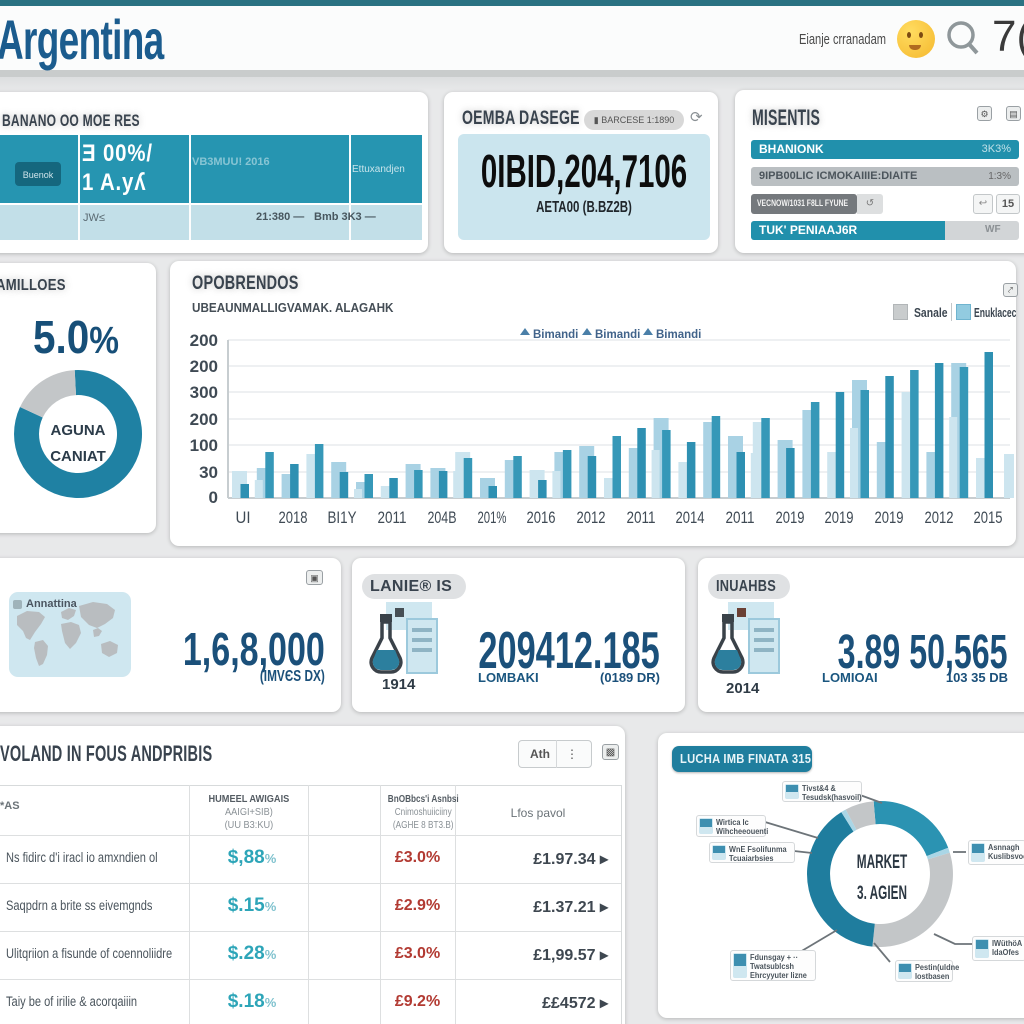 This screenshot has height=1024, width=1024. What do you see at coordinates (442, 517) in the screenshot?
I see `svg-text: 204B` at bounding box center [442, 517].